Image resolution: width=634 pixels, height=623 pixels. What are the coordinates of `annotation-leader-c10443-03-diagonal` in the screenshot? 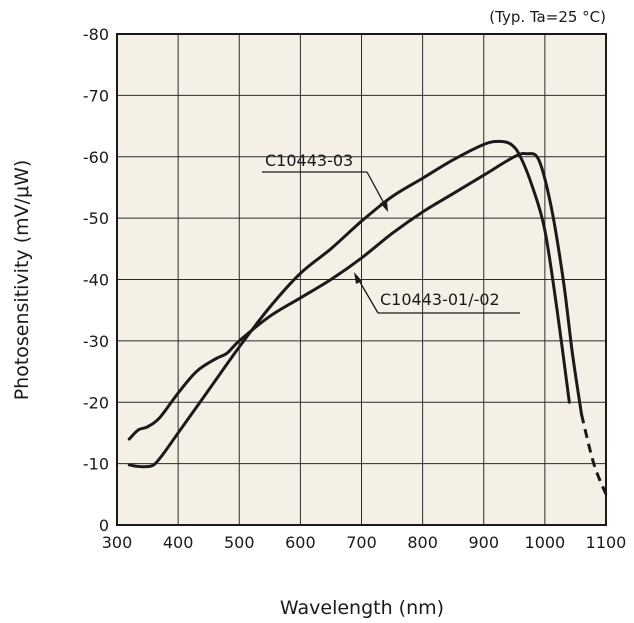 It's located at (376, 189).